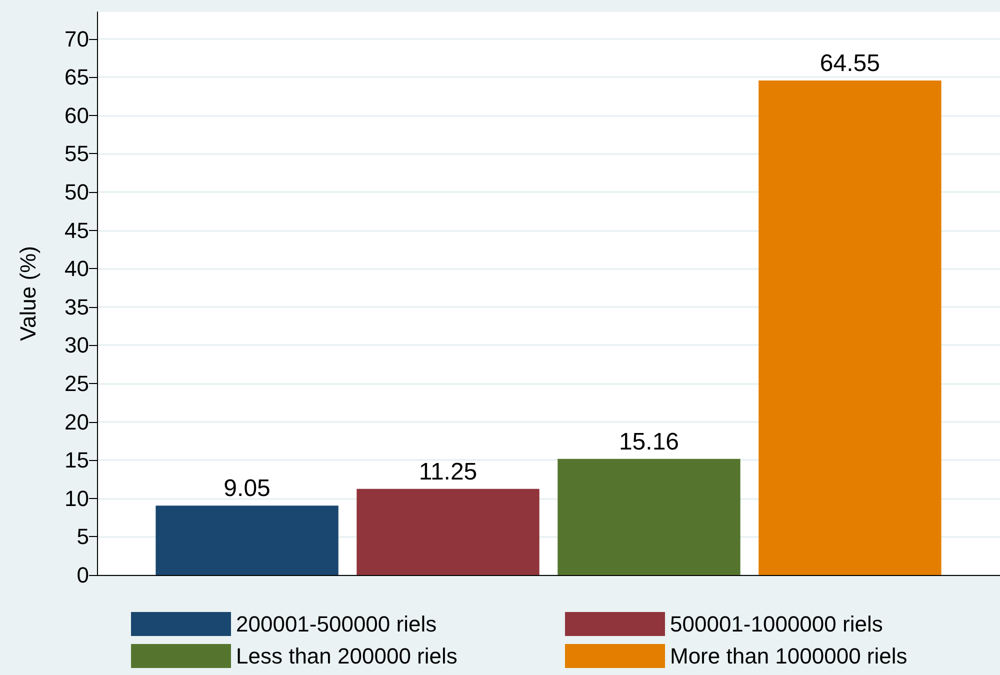  I want to click on y-axis-title: Value (%), so click(28, 293).